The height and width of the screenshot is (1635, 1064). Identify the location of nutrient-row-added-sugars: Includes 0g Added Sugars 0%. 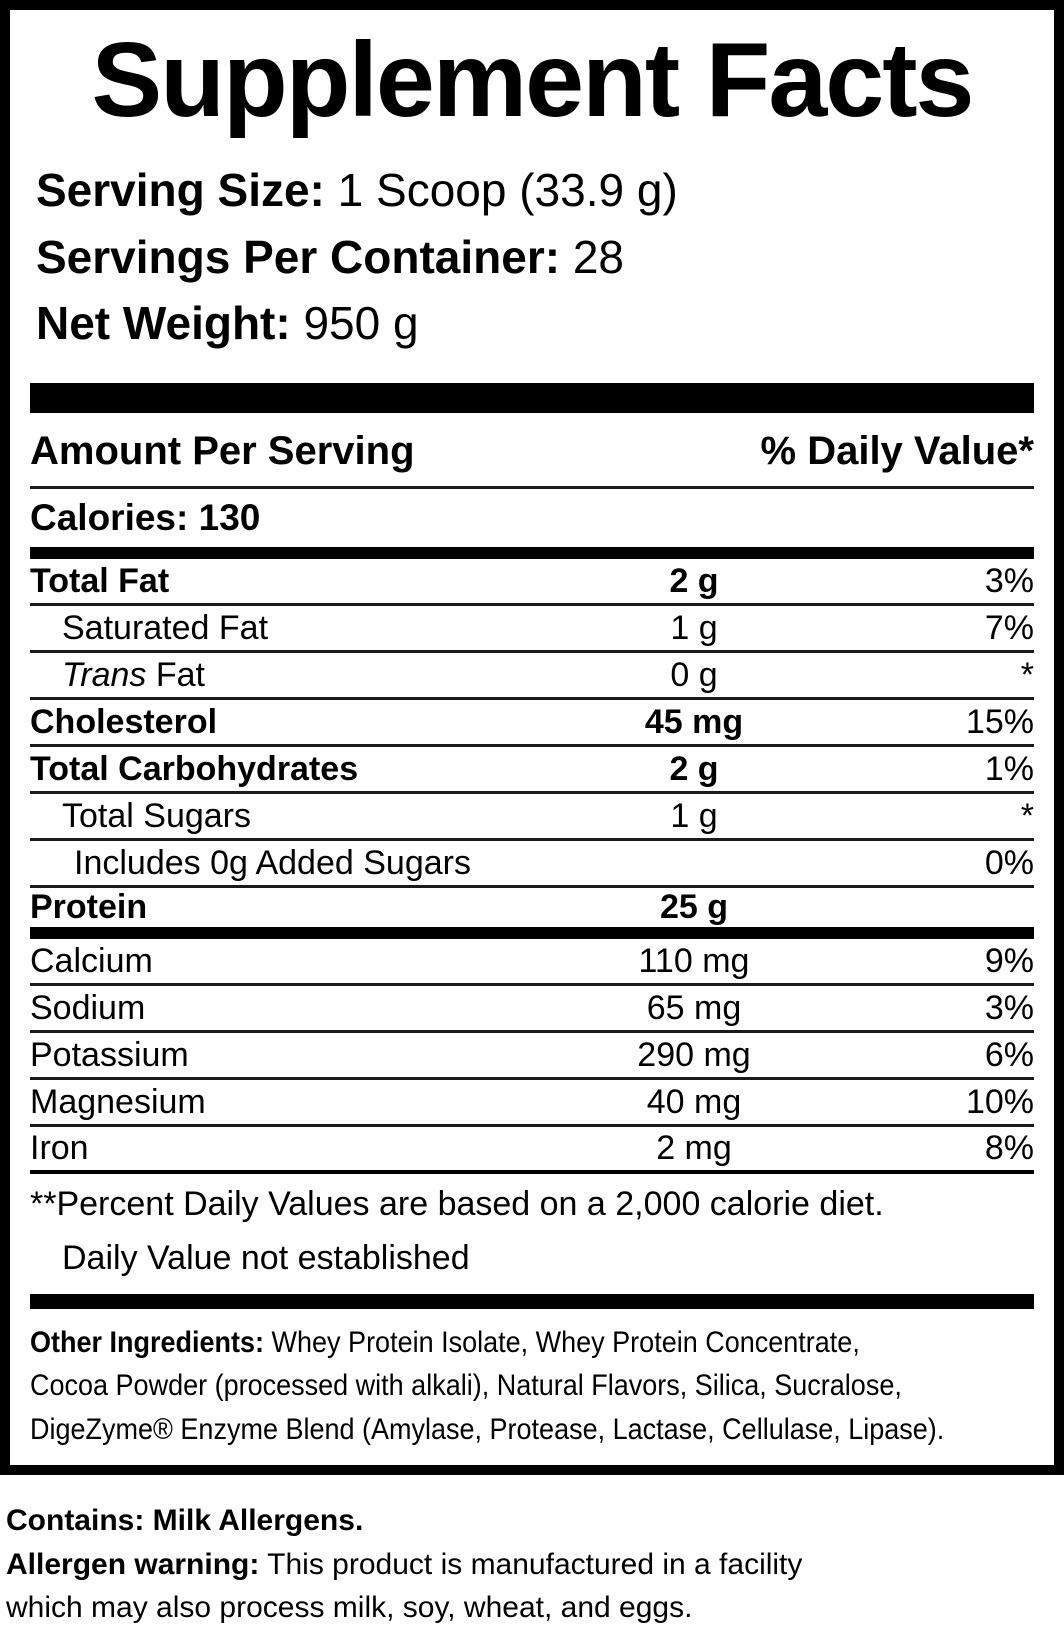
(532, 865).